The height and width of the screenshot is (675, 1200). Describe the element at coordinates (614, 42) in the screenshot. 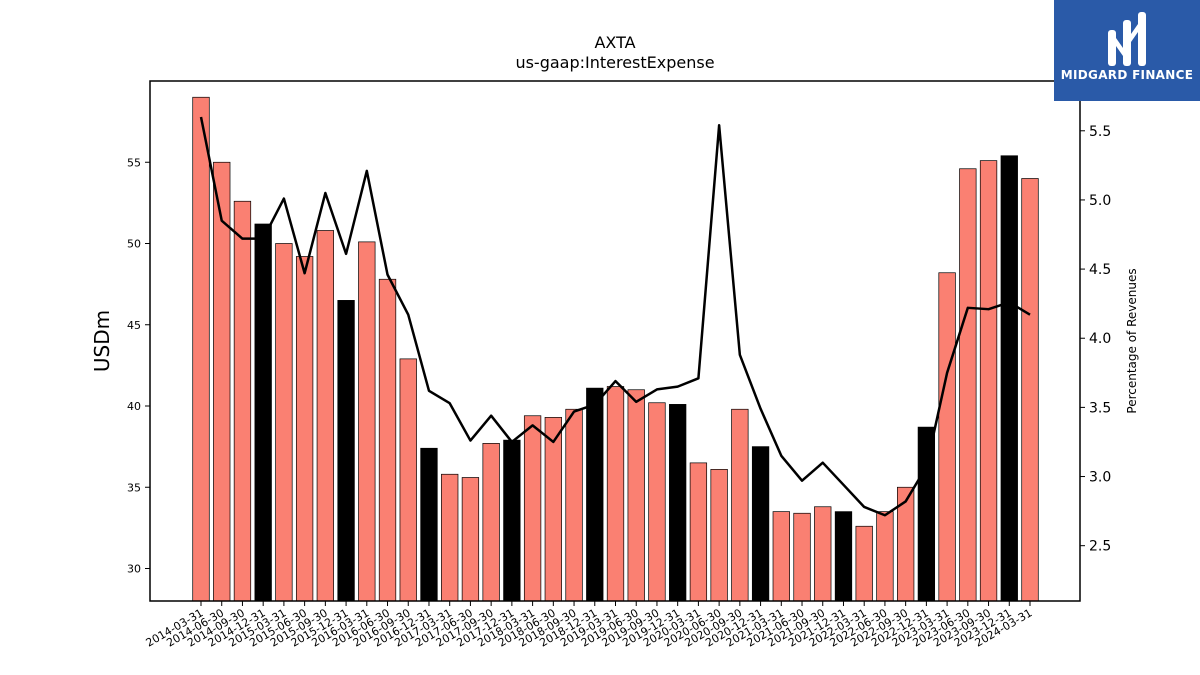

I see `chart-title: AXTA` at that location.